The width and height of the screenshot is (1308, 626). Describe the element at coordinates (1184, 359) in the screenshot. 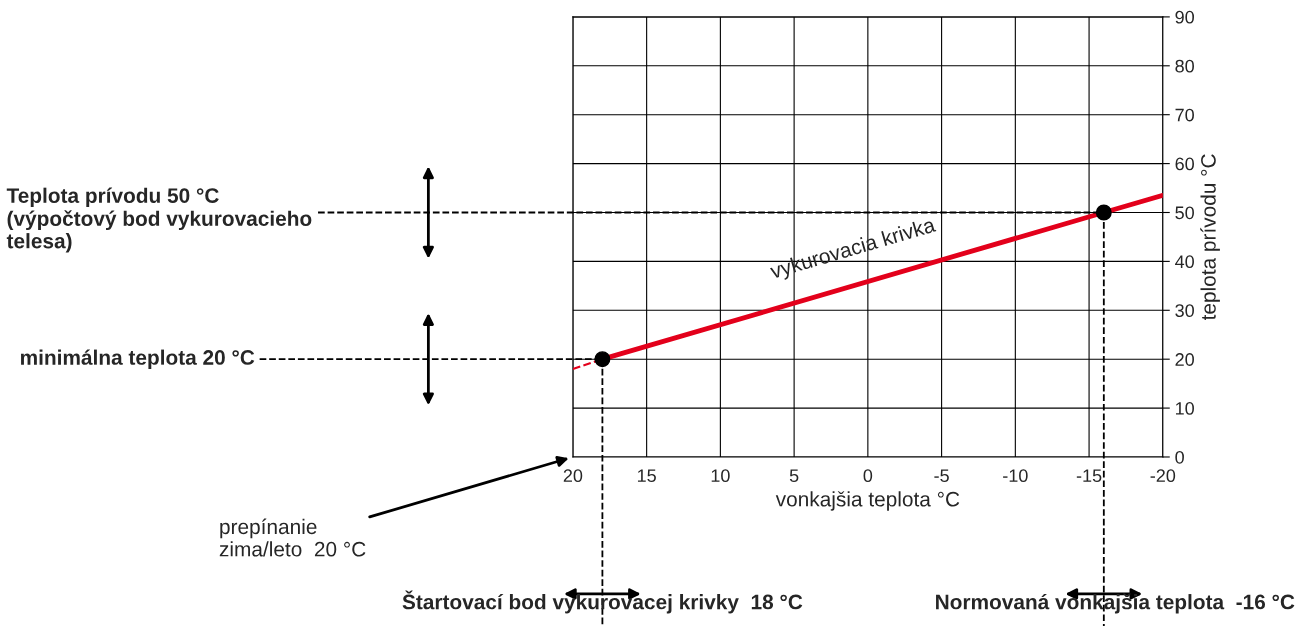

I see `y-tick-label: 20` at that location.